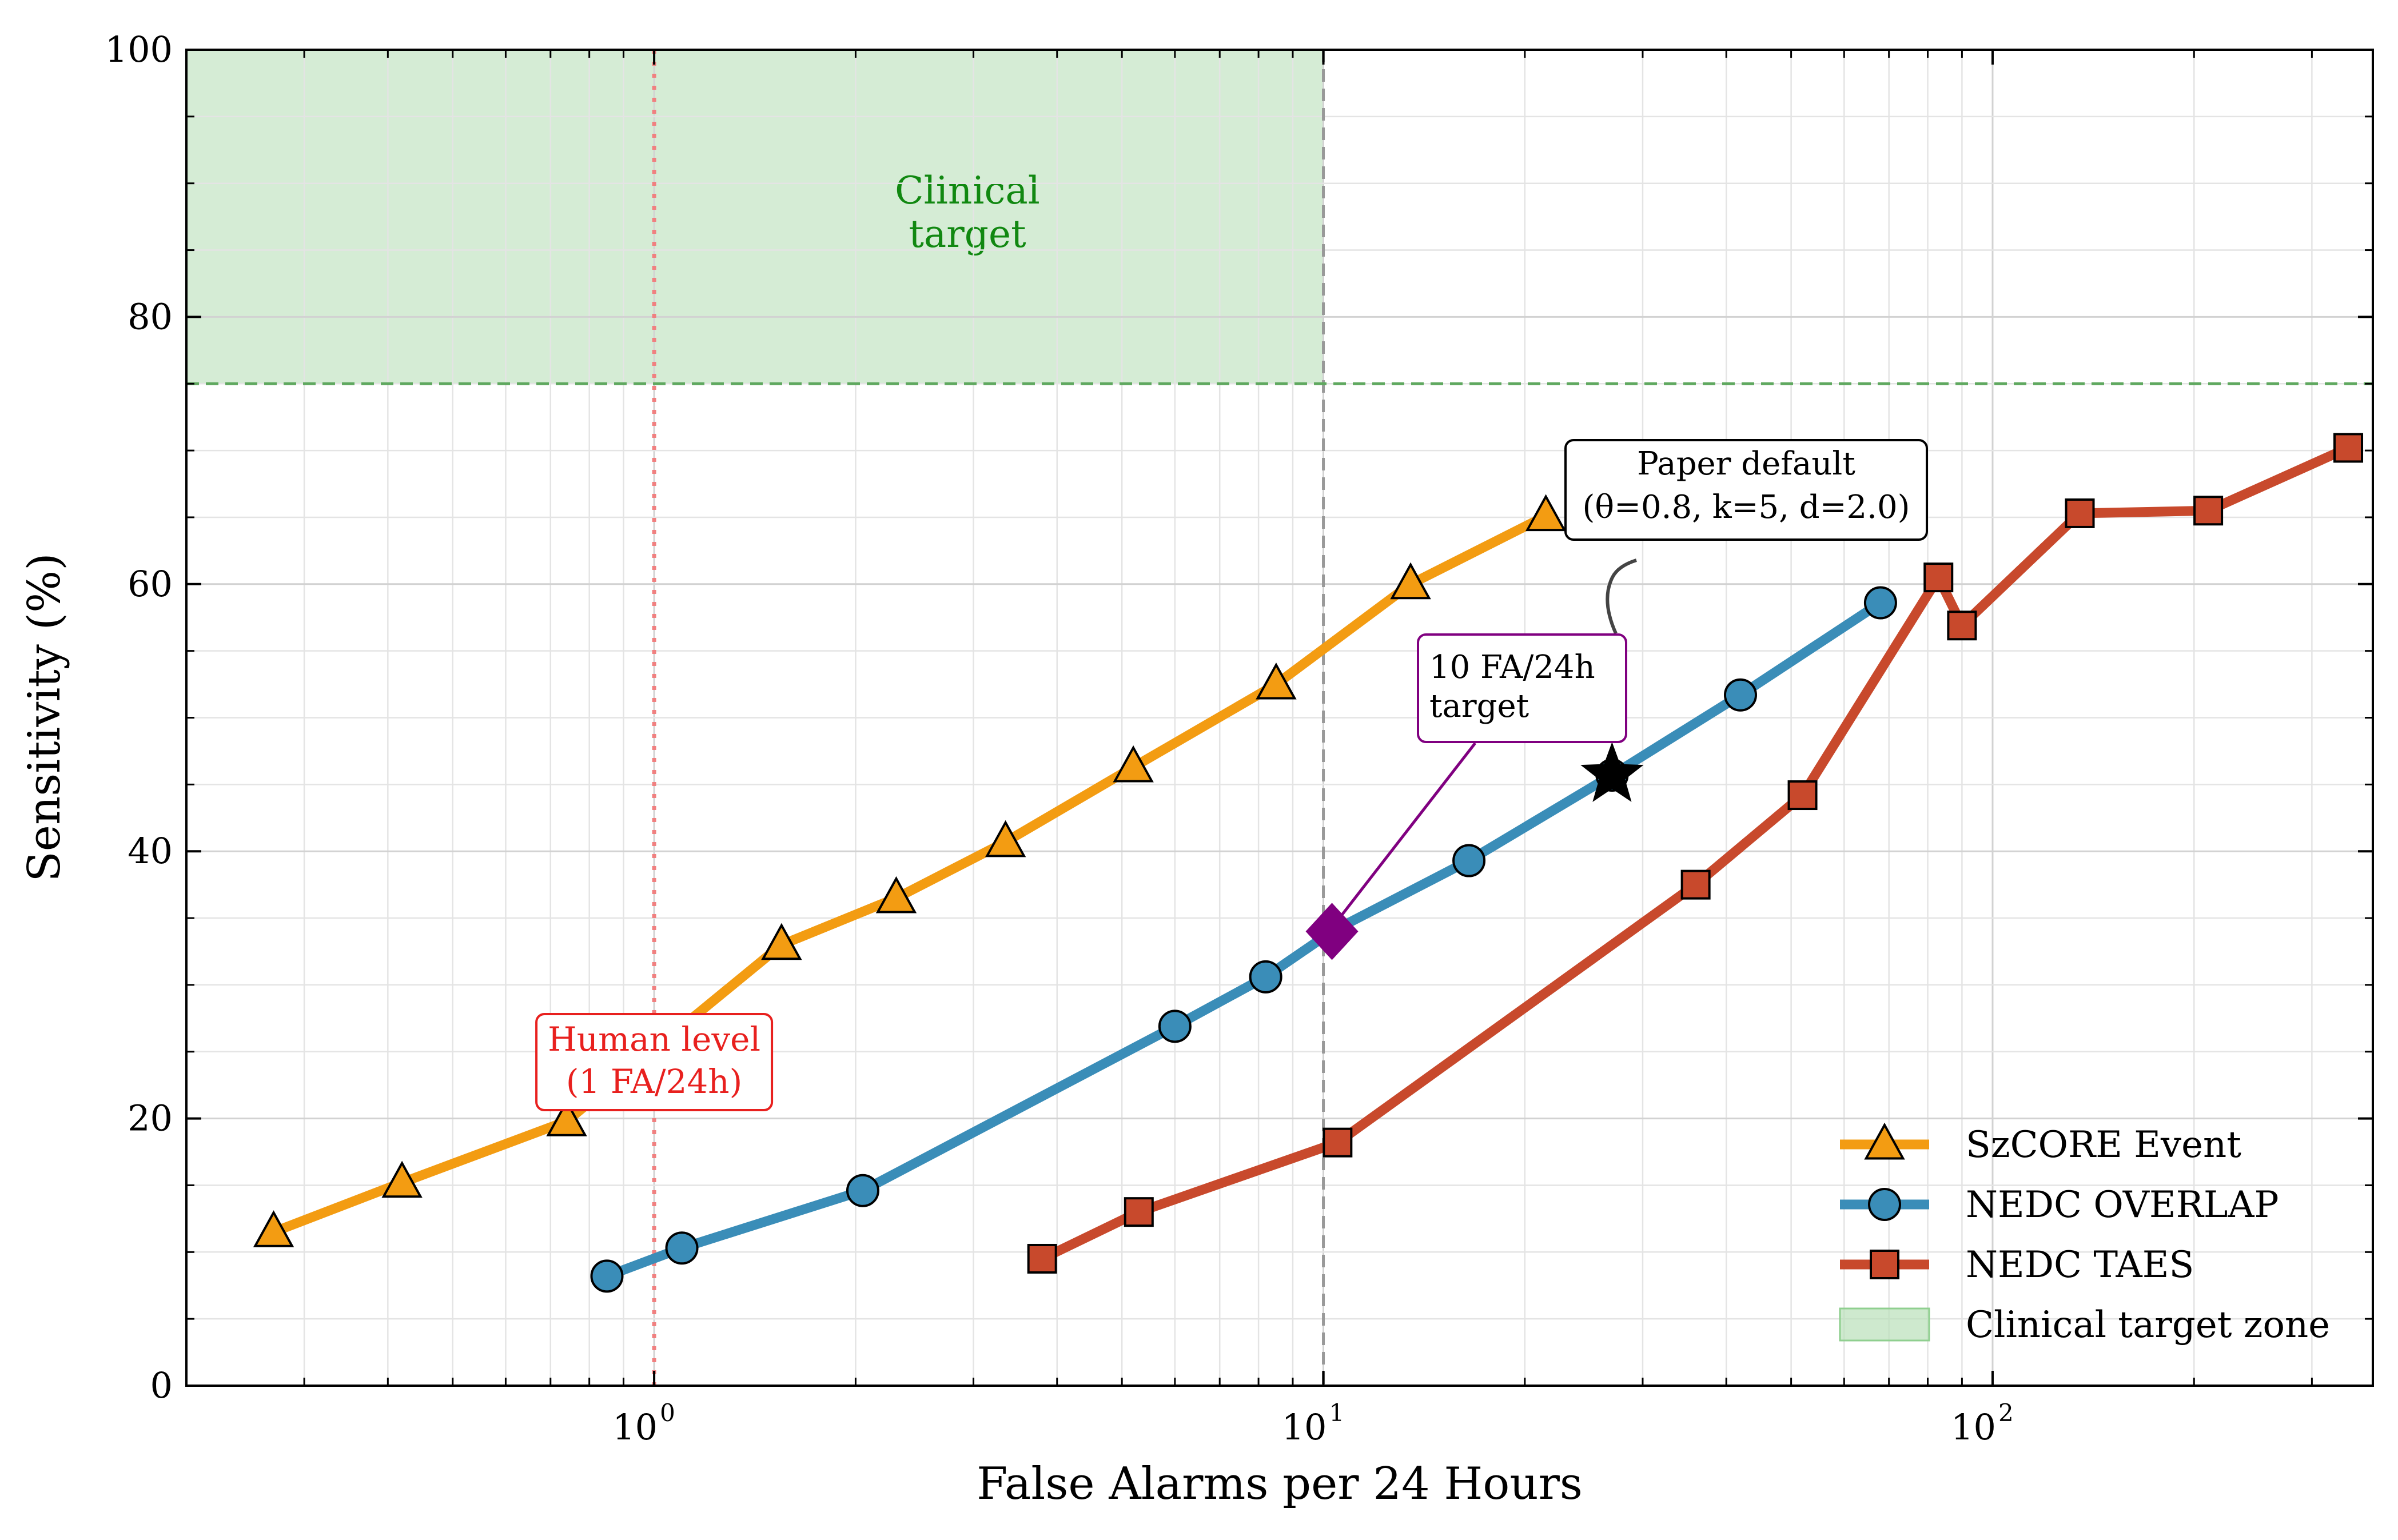 The height and width of the screenshot is (1540, 2398). What do you see at coordinates (654, 1081) in the screenshot?
I see `human-level-label-line2: (1 FA/24h)` at bounding box center [654, 1081].